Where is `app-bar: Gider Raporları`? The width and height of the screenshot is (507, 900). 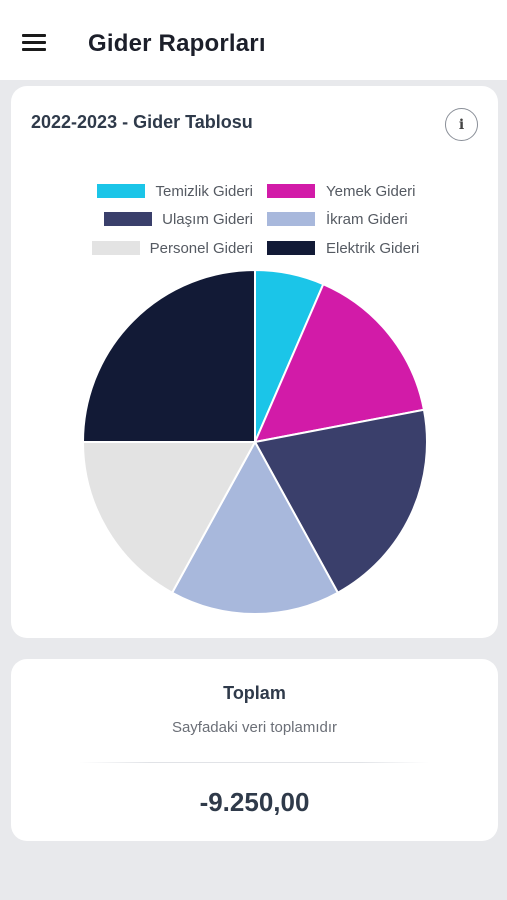
app-bar: Gider Raporları is located at coordinates (253, 40).